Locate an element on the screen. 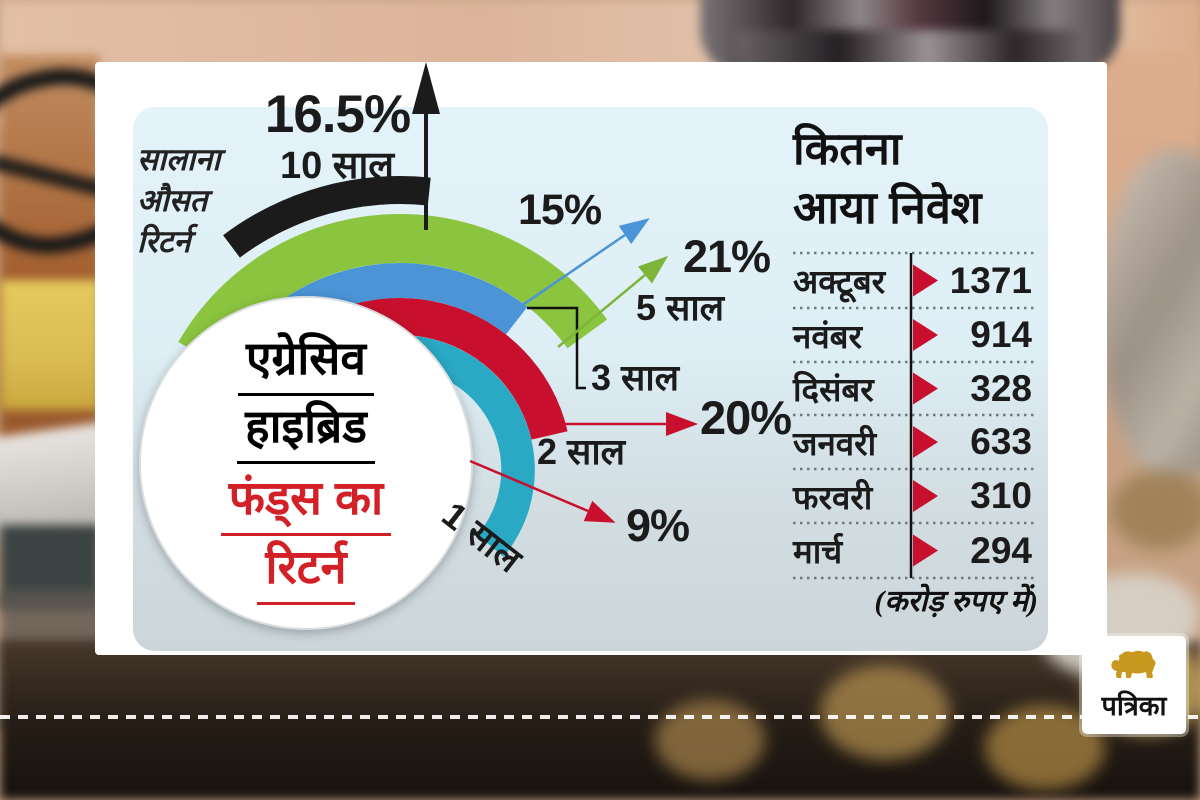 The width and height of the screenshot is (1200, 800). month-value: 328 is located at coordinates (1001, 388).